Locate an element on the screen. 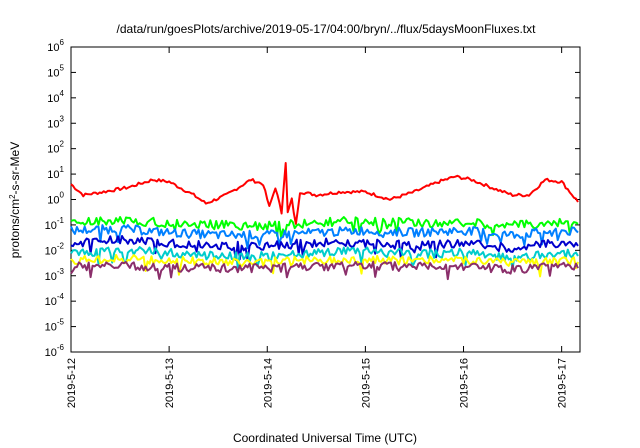  y-tick-label: 10⁻⁶ is located at coordinates (55, 351).